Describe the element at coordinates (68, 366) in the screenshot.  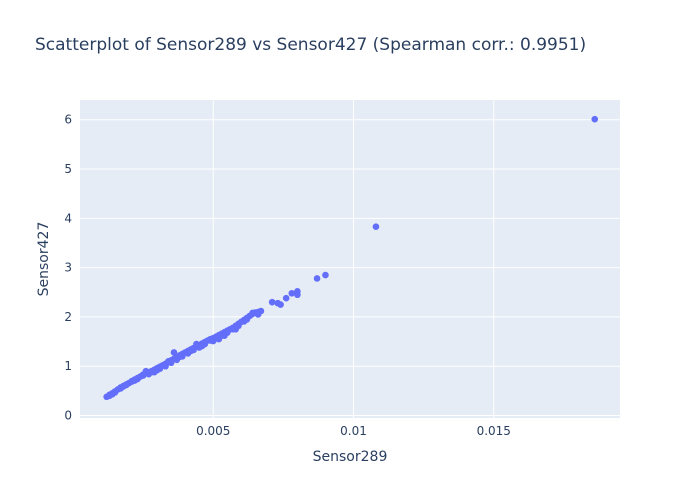
I see `y-tick-label: 1` at that location.